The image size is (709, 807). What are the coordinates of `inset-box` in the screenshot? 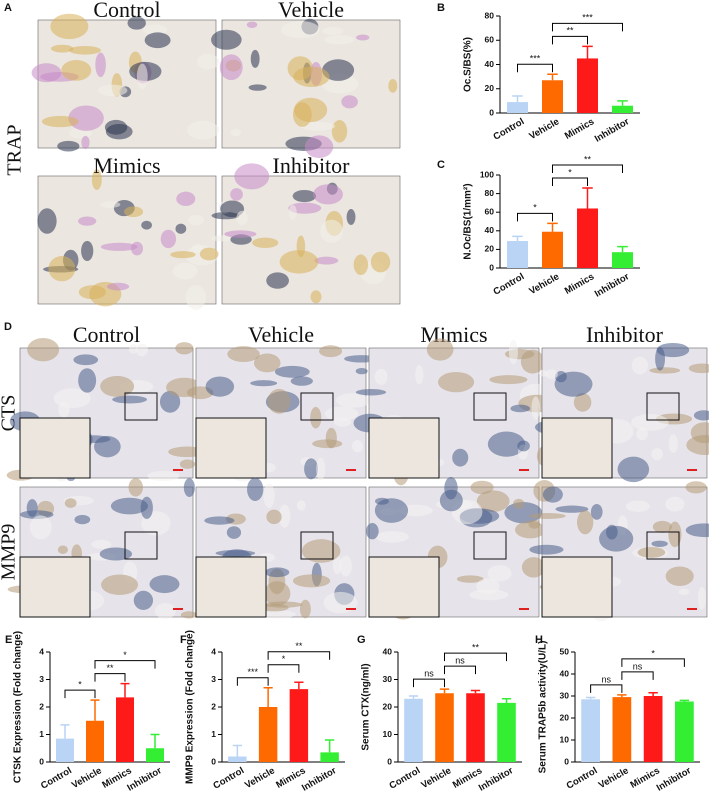 It's located at (490, 545).